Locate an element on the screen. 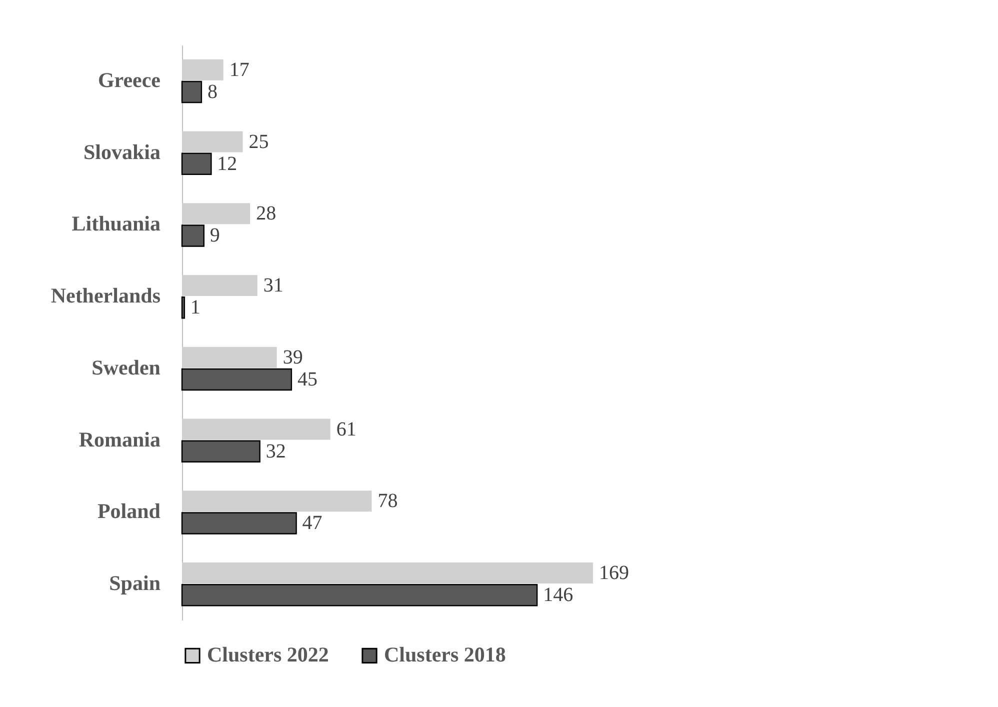 The width and height of the screenshot is (998, 707). legend-label: Clusters 2018 is located at coordinates (445, 654).